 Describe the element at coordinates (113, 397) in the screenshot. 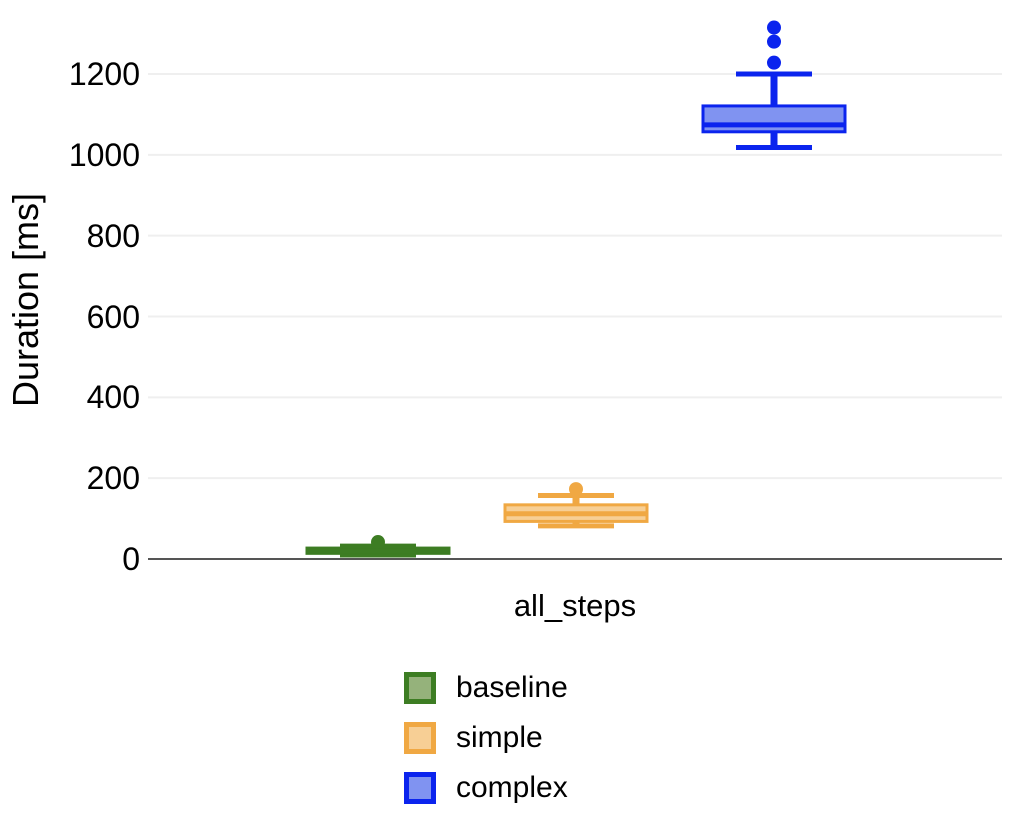

I see `y-tick-label-400: 400` at that location.